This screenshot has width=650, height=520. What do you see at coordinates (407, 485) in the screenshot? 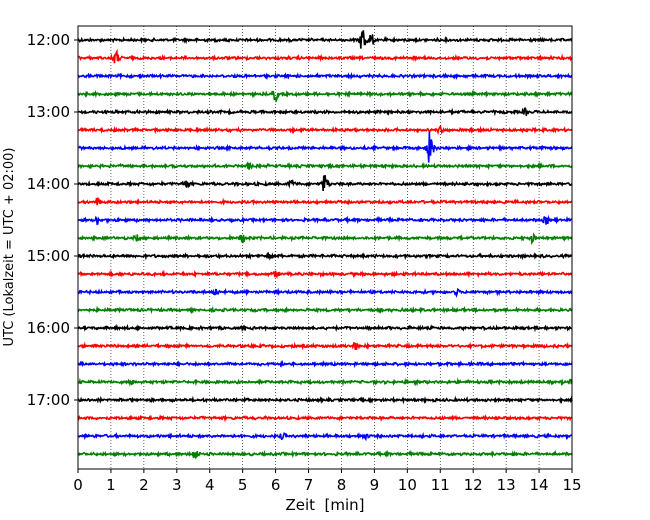
I see `x-tick-label: 10` at bounding box center [407, 485].